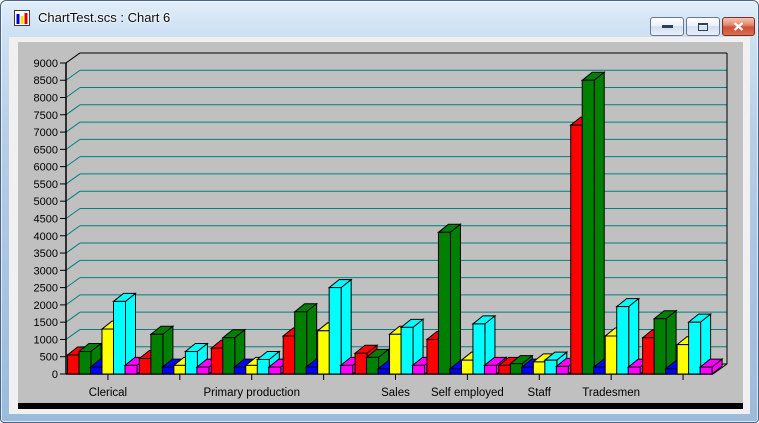  Describe the element at coordinates (73, 58) in the screenshot. I see `frame-top-slant` at that location.